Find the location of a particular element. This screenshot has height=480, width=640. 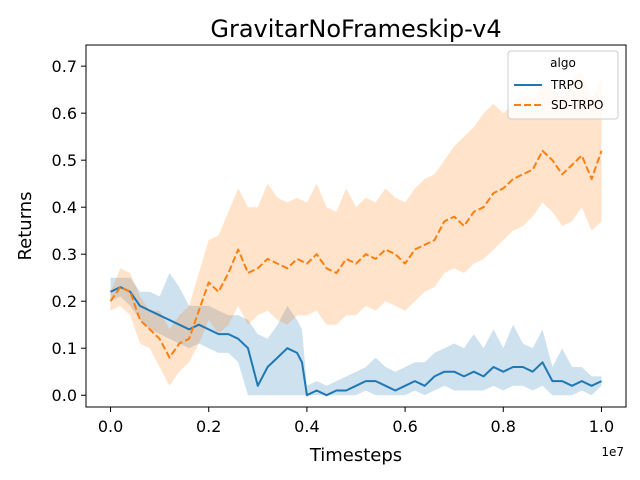

x-axis-ticks: 0.0 0.2 0.4 0.6 0.8 1.0 is located at coordinates (356, 421).